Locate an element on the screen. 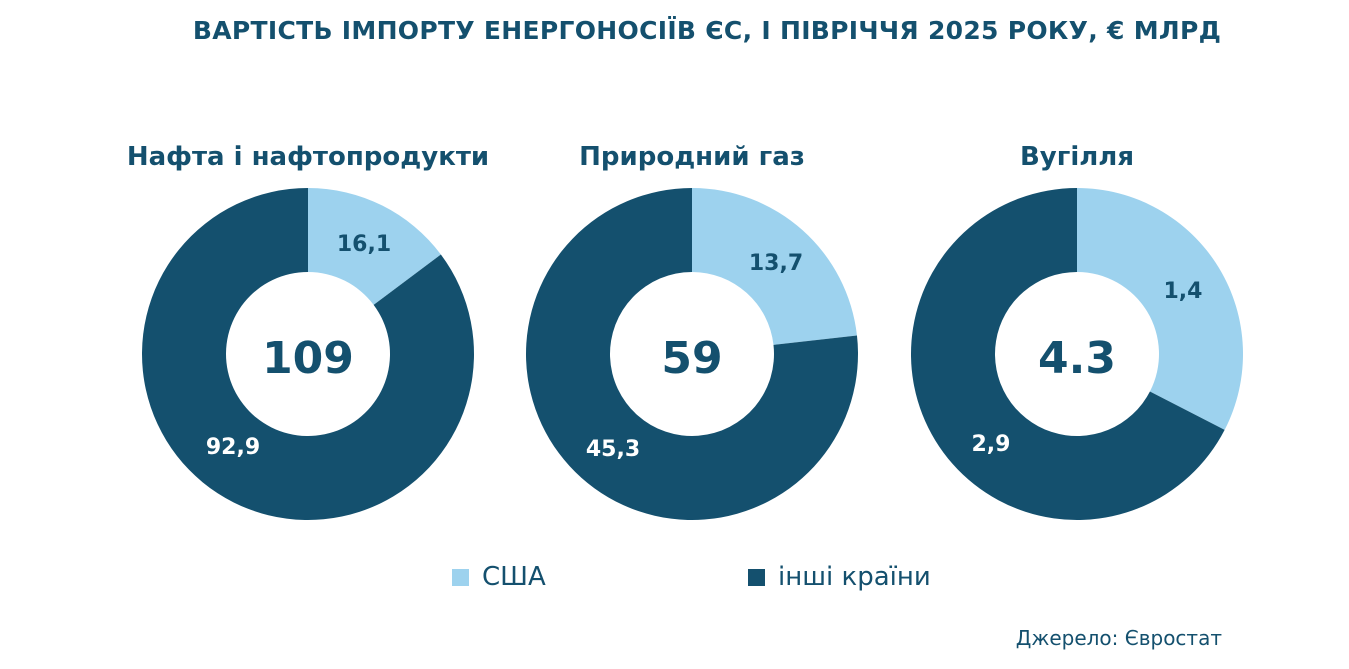  data-label-oil-other: 92,9 is located at coordinates (233, 447).